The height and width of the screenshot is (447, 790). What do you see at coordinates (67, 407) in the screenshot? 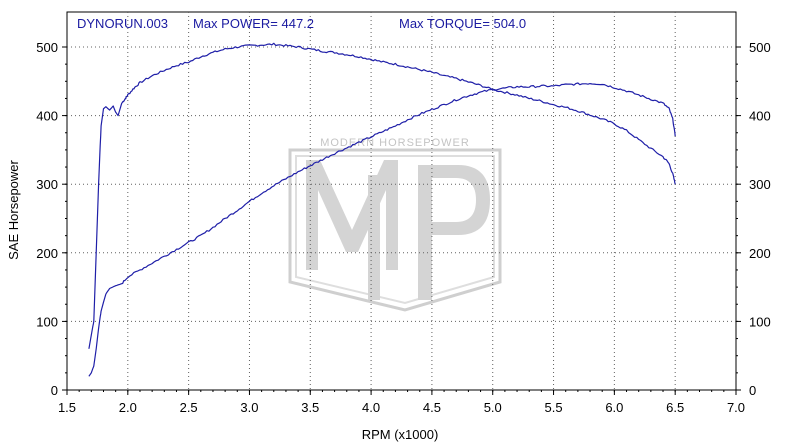
I see `x-tick-label: 1.5` at bounding box center [67, 407].